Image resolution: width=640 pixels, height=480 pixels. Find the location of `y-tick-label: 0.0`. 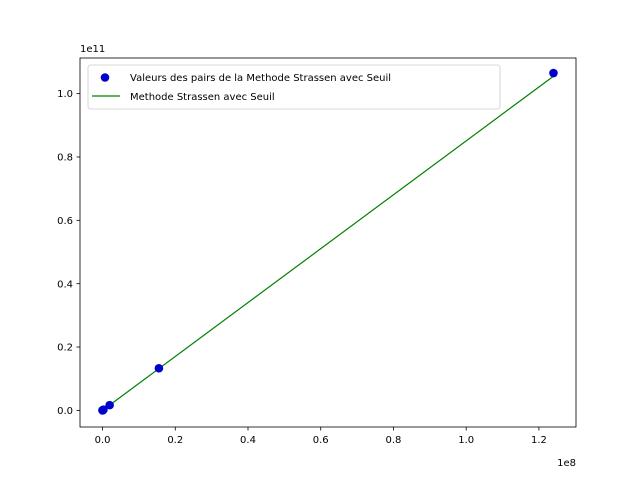

y-tick-label: 0.0 is located at coordinates (65, 411).